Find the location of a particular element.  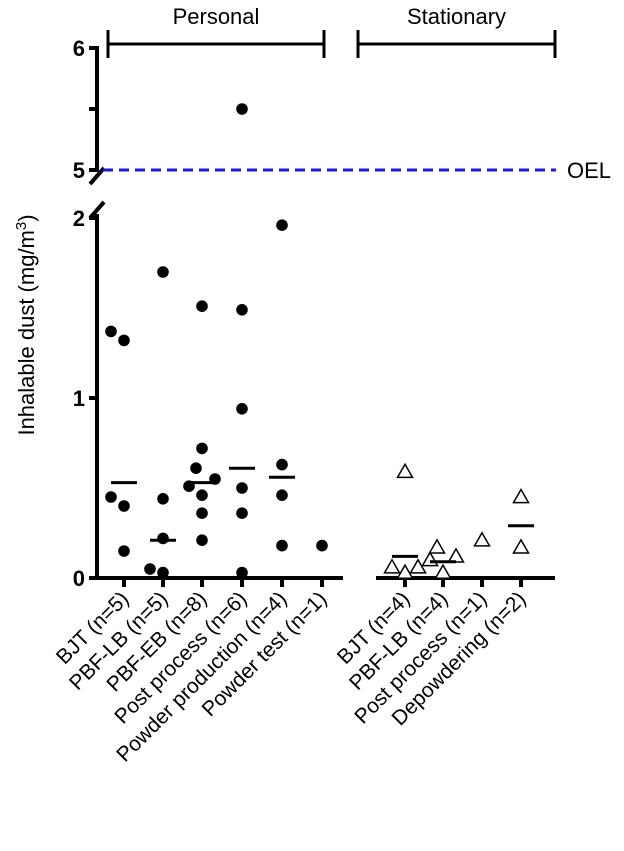

y-upper-0-label: 5 is located at coordinates (79, 170).